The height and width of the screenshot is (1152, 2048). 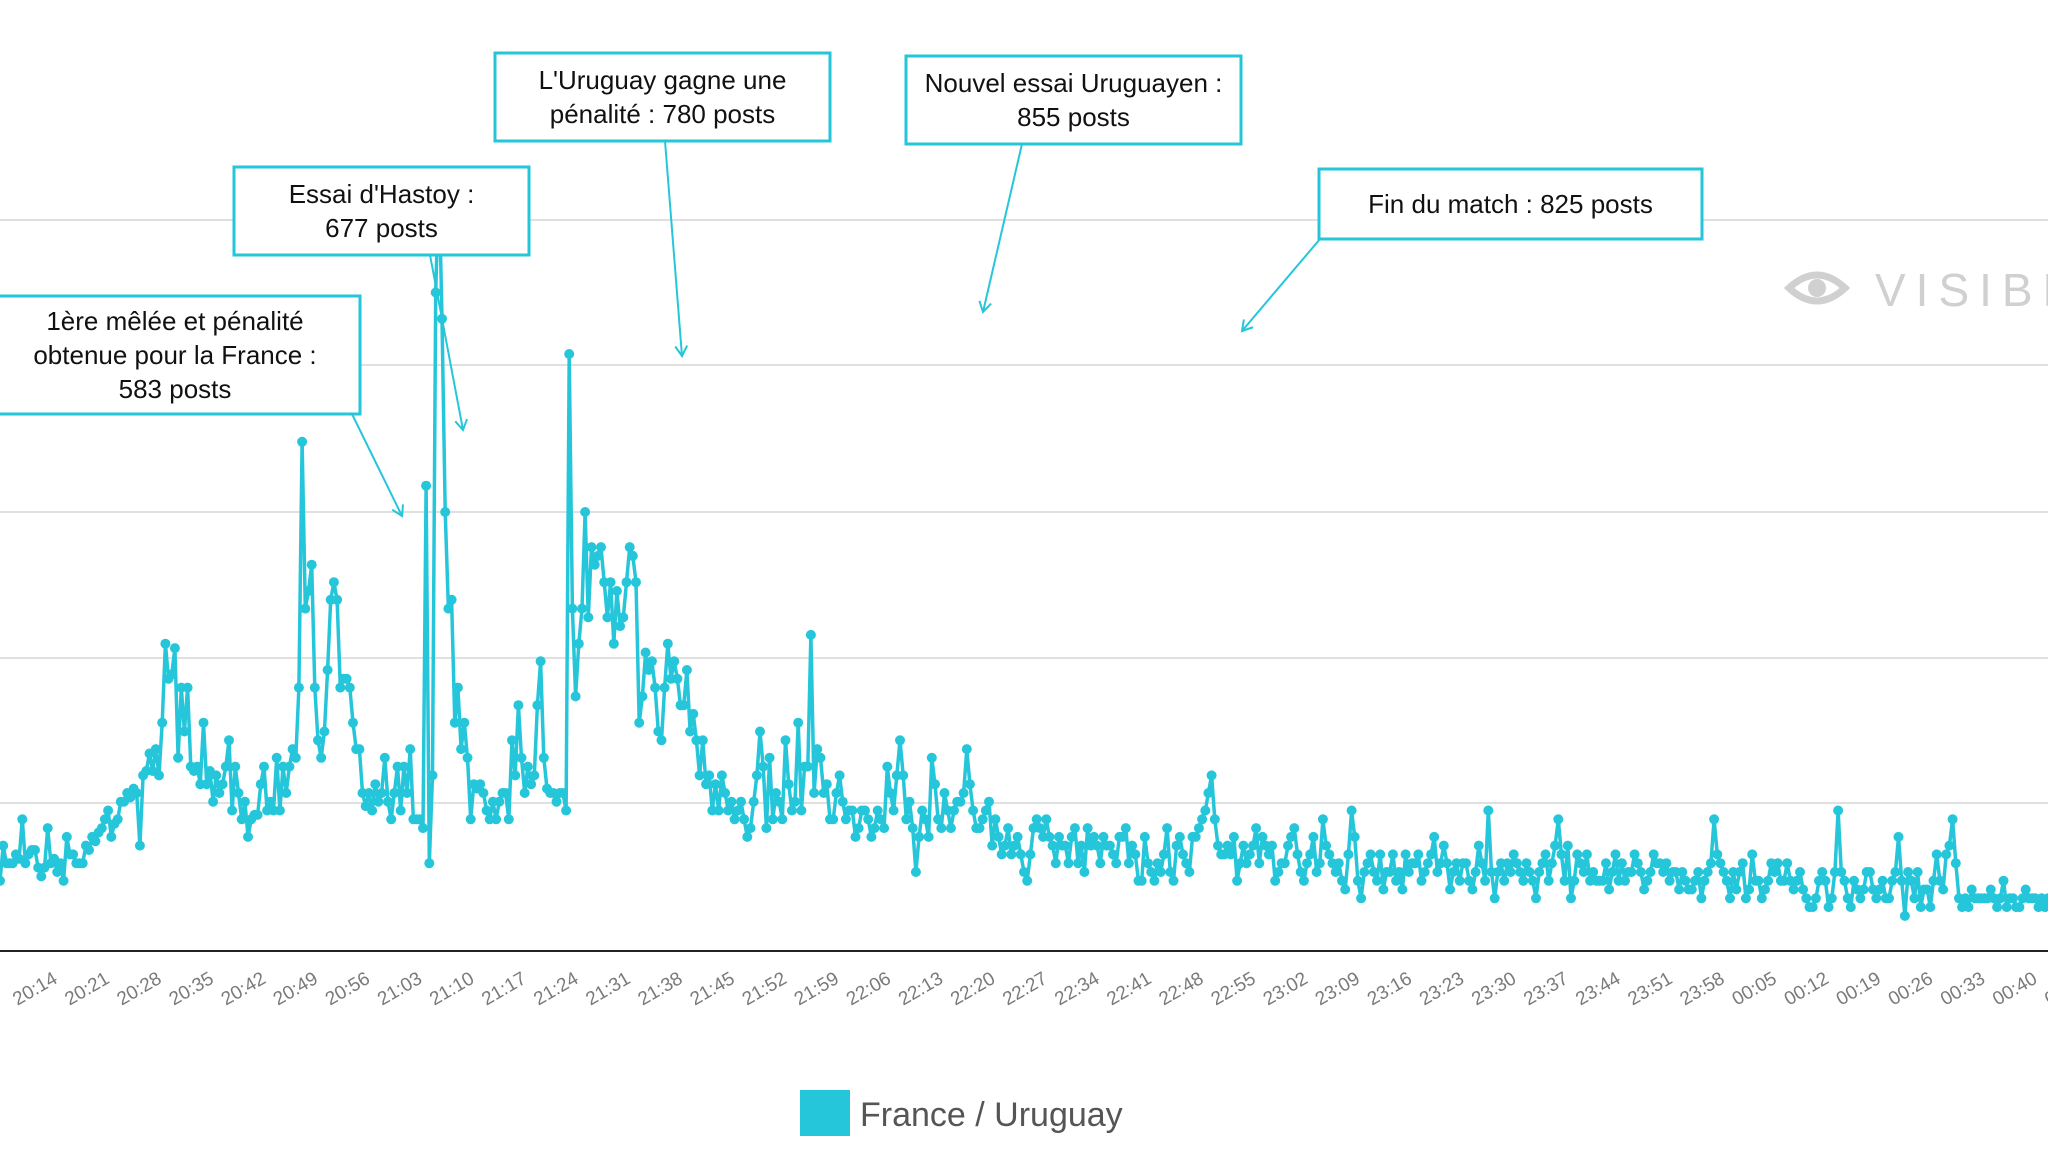 I want to click on x-tick-label: 00:26, so click(x=1911, y=989).